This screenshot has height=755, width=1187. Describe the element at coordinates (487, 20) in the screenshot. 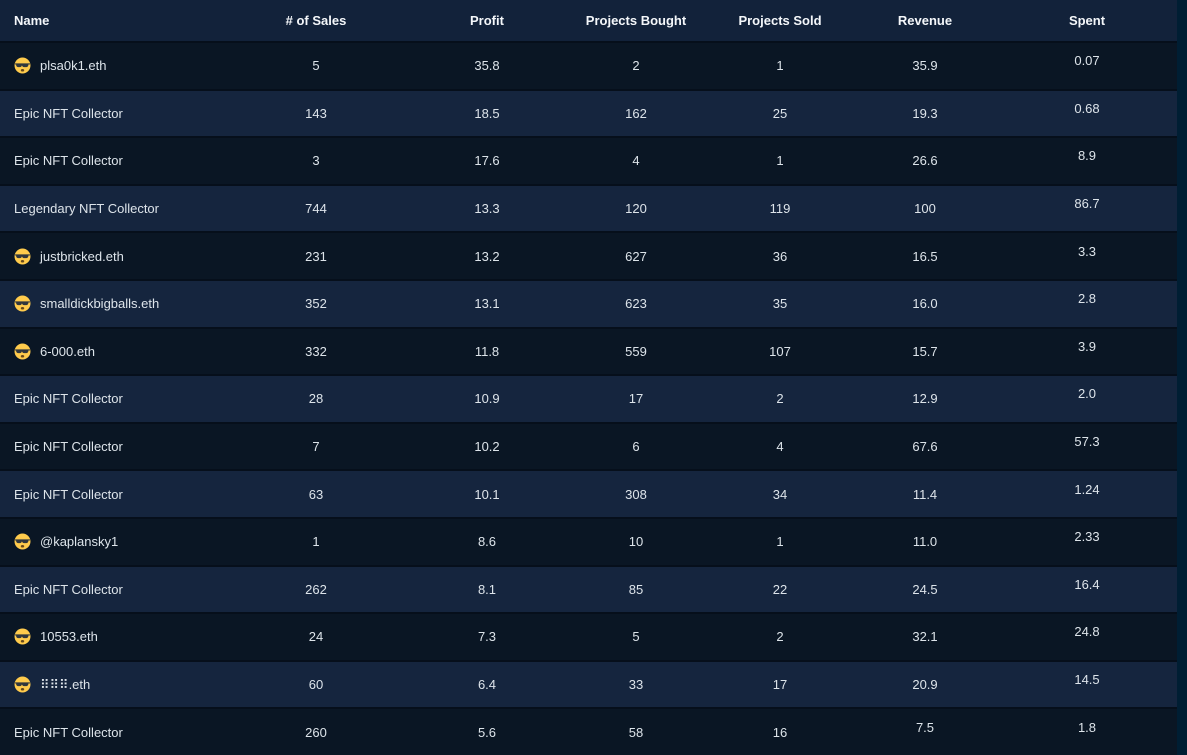

I see `column-header-profit: Profit` at that location.